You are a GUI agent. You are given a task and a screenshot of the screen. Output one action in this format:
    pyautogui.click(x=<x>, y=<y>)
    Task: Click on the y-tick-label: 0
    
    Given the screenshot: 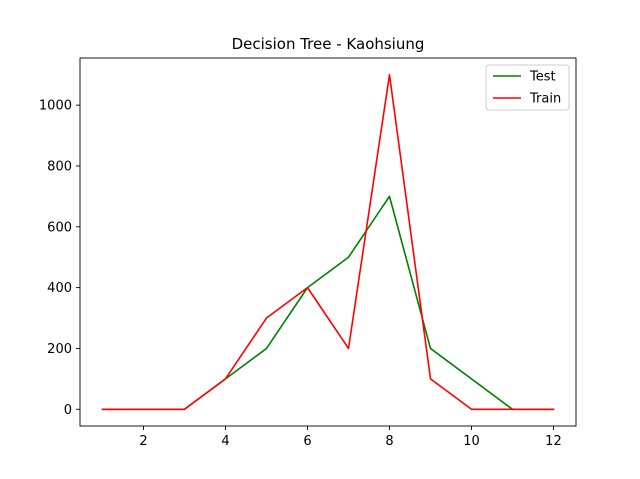 What is the action you would take?
    pyautogui.click(x=68, y=410)
    